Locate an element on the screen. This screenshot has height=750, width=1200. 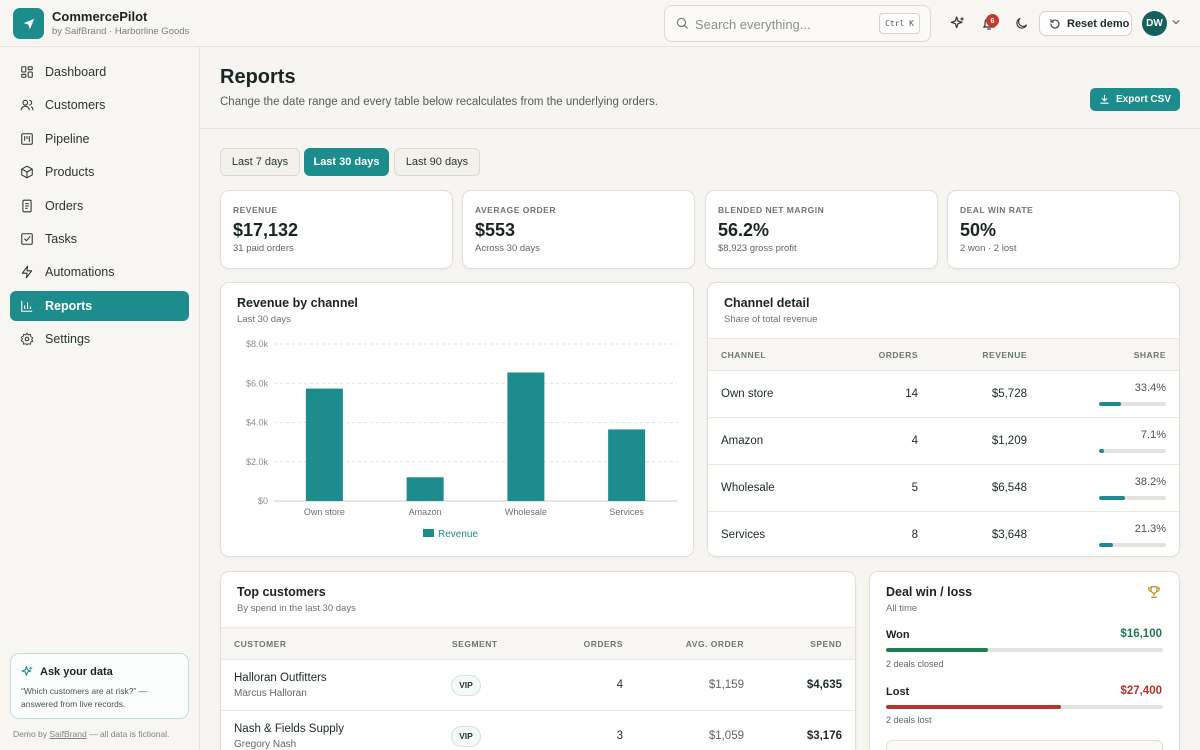
customer-name: Nash & Fields Supply is located at coordinates (289, 729).